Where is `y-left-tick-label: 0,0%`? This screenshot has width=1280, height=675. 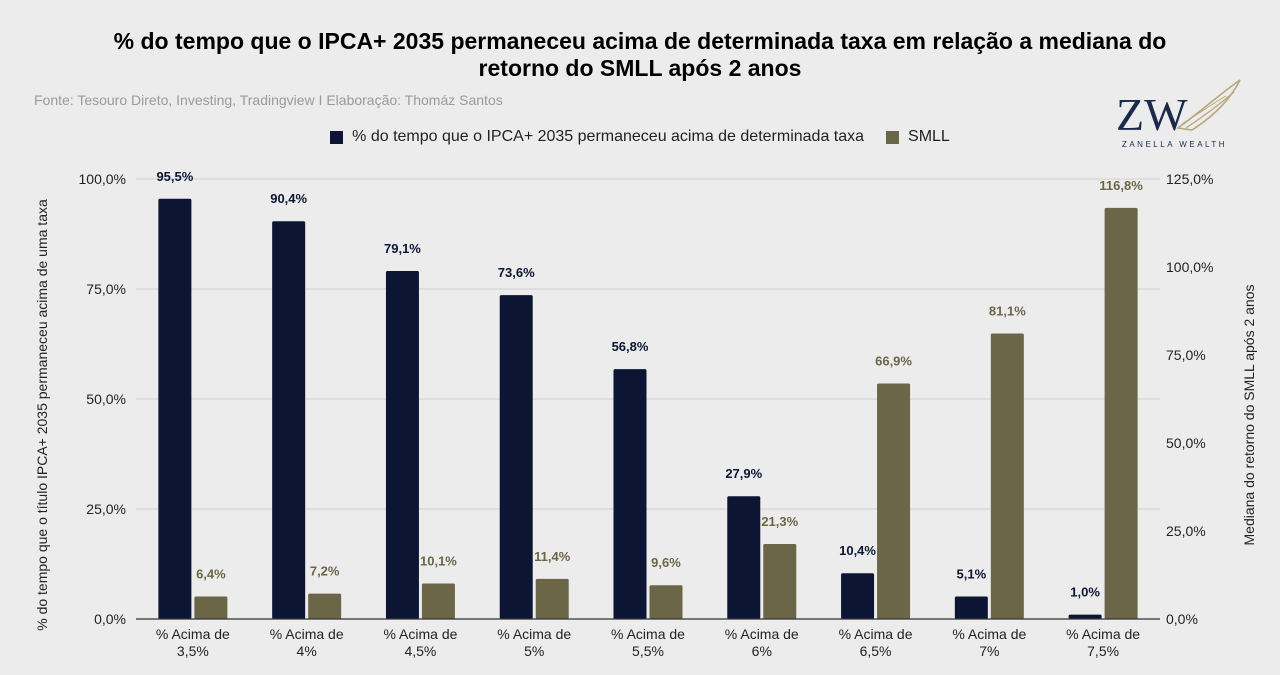
y-left-tick-label: 0,0% is located at coordinates (110, 619).